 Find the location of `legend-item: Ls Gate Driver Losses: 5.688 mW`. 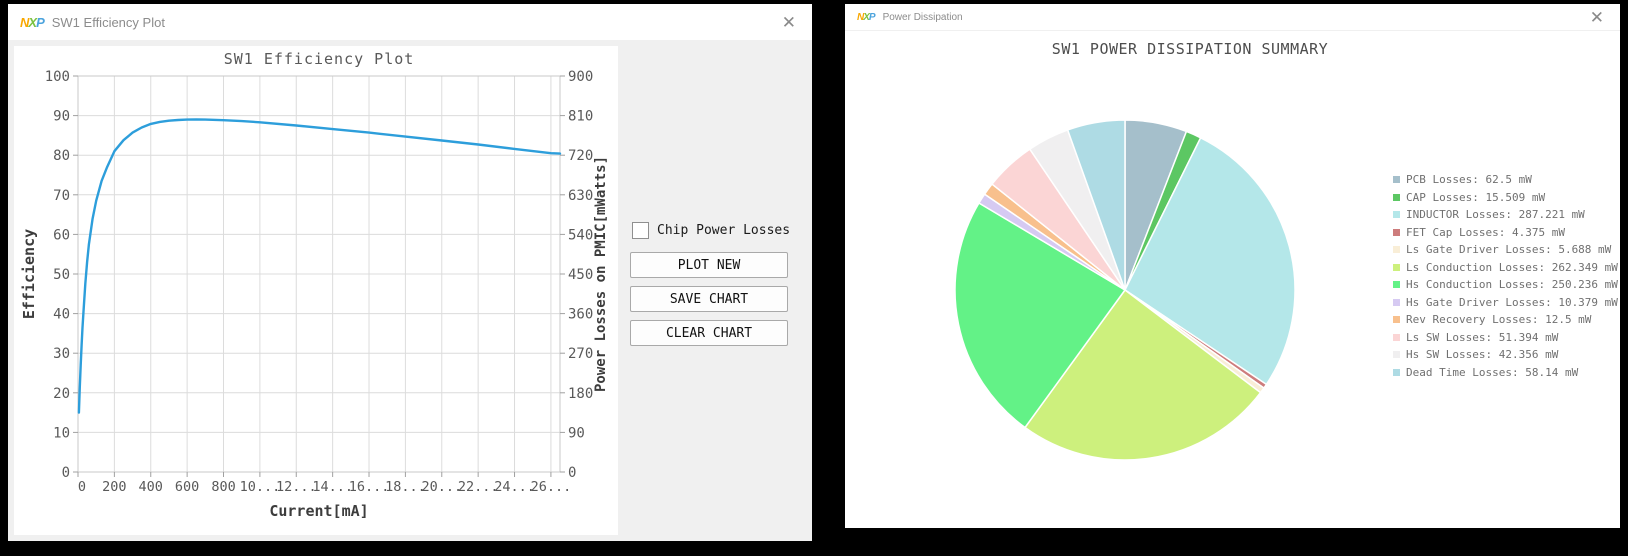

legend-item: Ls Gate Driver Losses: 5.688 mW is located at coordinates (1505, 250).